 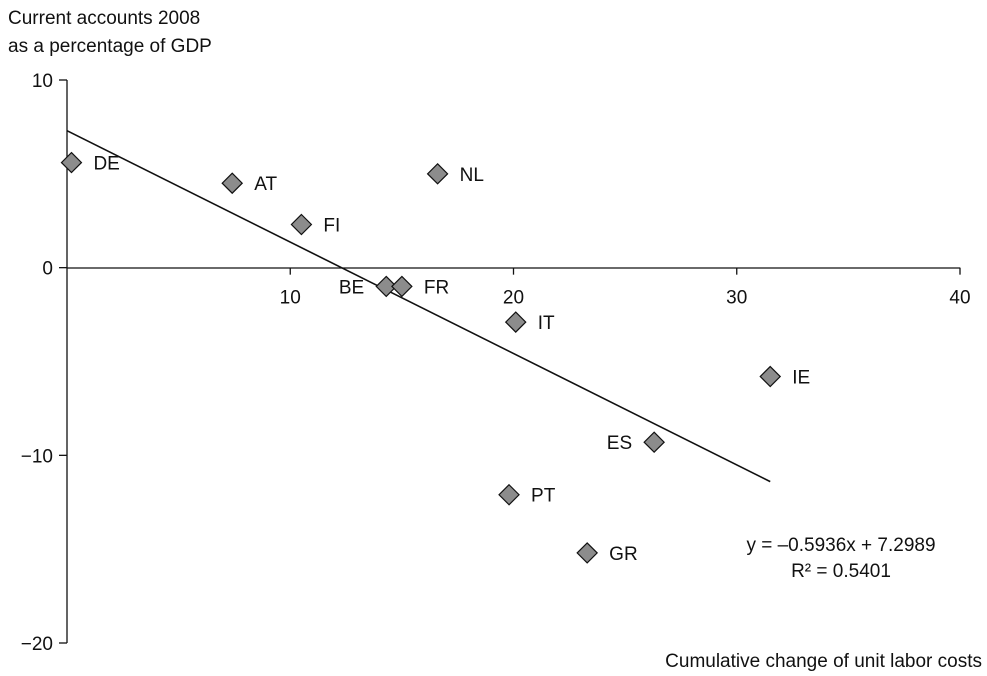 What do you see at coordinates (587, 553) in the screenshot?
I see `data-point-gr` at bounding box center [587, 553].